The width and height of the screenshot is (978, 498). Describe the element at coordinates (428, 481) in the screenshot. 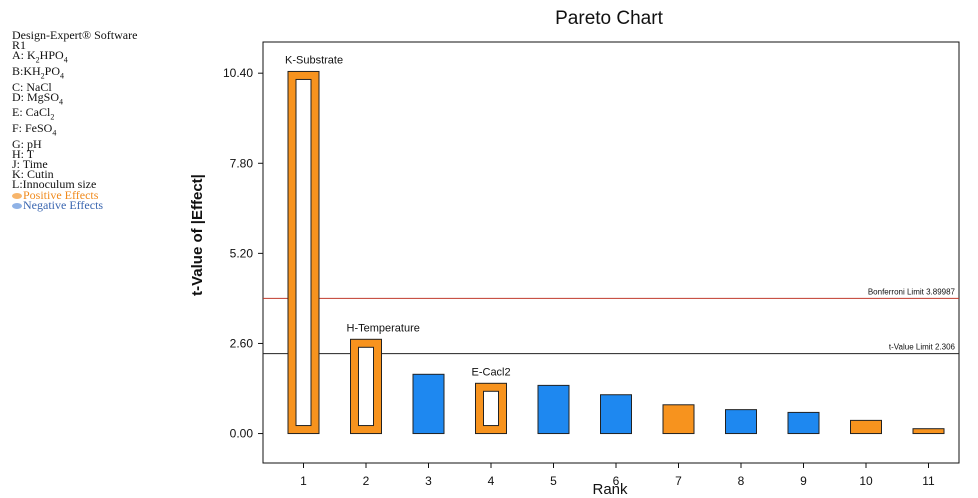

I see `x-tick-label: 3` at that location.